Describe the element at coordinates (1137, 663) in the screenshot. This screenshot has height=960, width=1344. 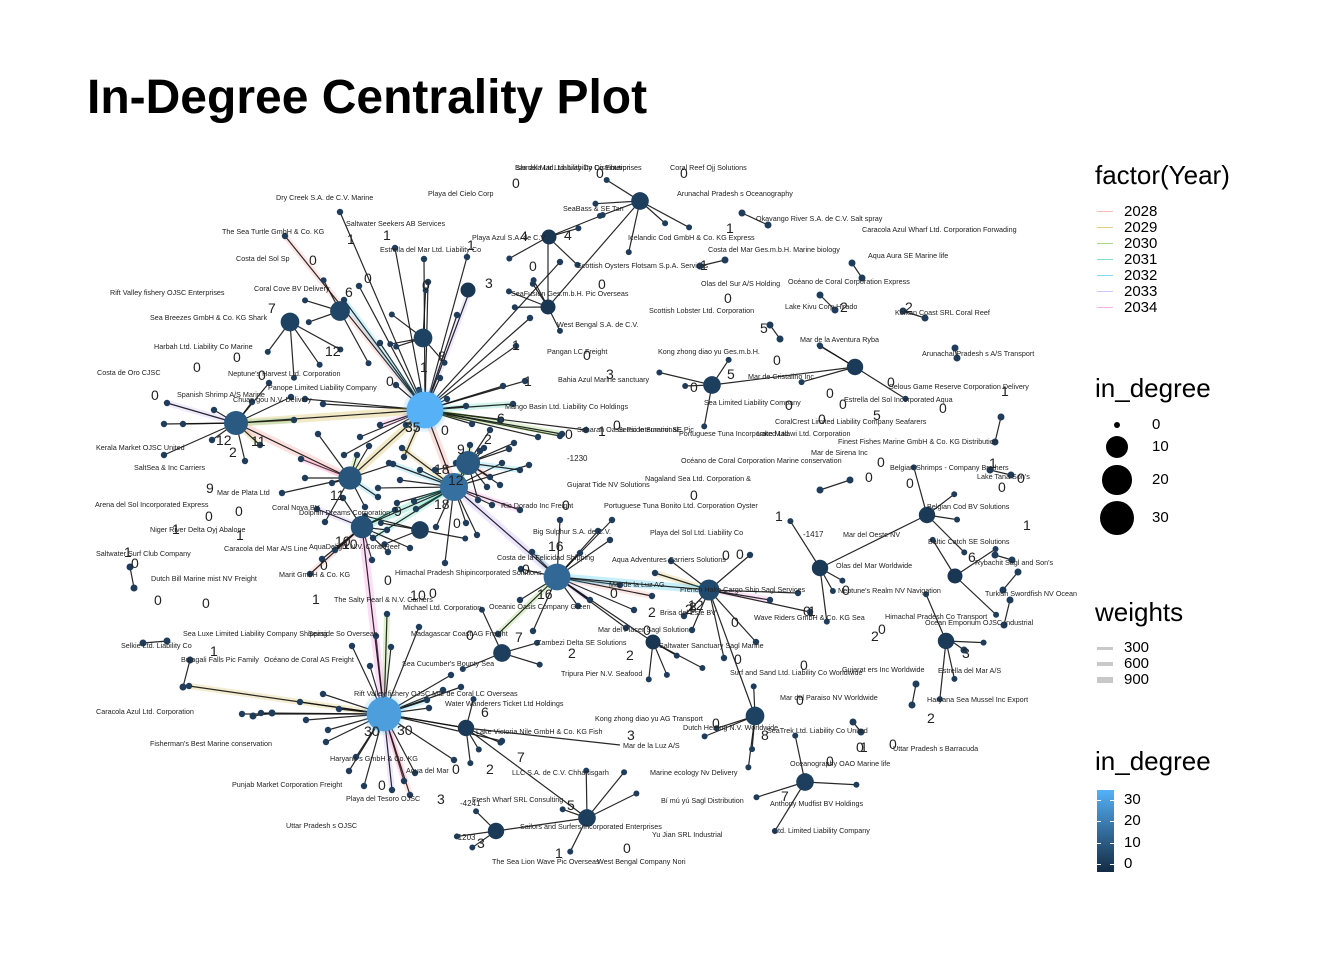
I see `legend-weight-label: 600` at that location.